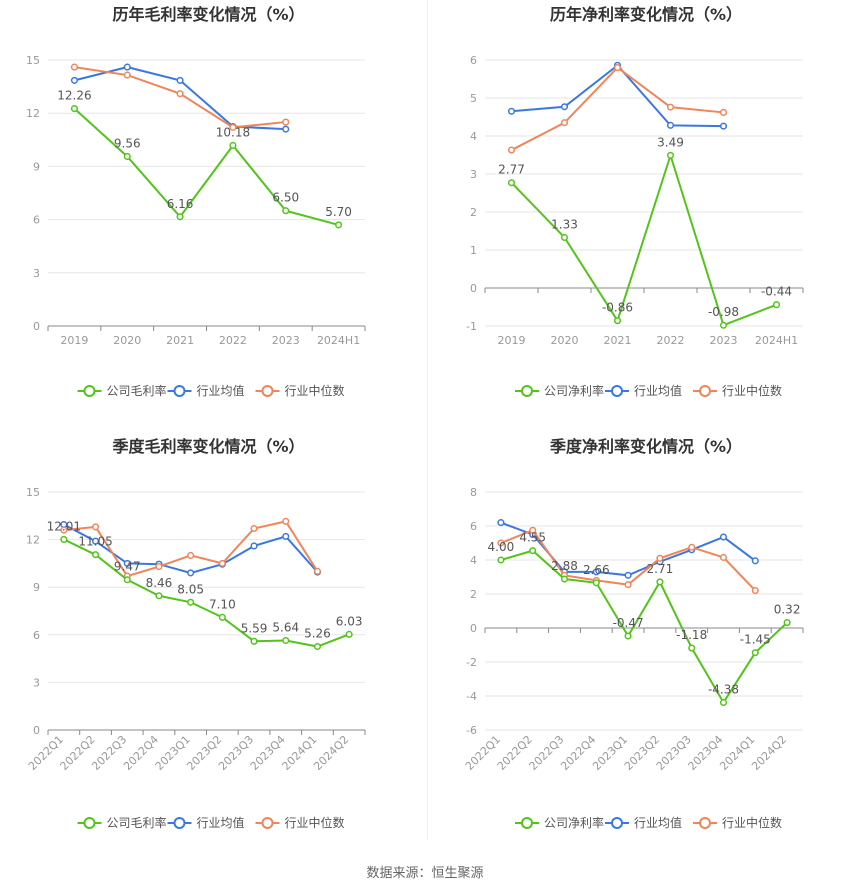  I want to click on data-label: 5.70, so click(338, 212).